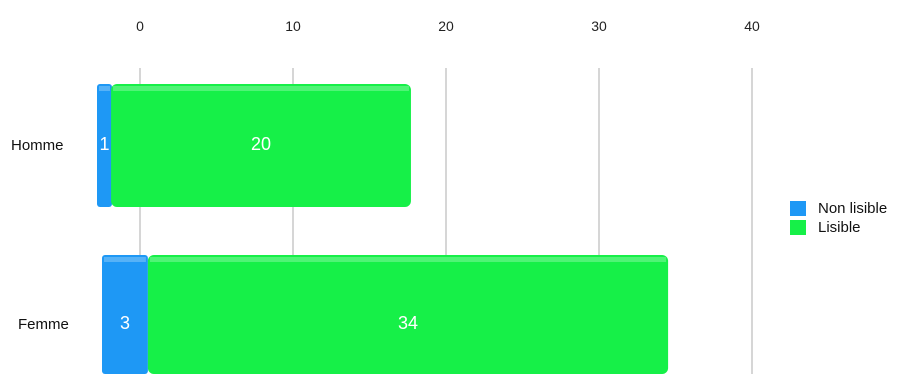 The image size is (911, 374). What do you see at coordinates (752, 26) in the screenshot?
I see `x-tick-label: 40` at bounding box center [752, 26].